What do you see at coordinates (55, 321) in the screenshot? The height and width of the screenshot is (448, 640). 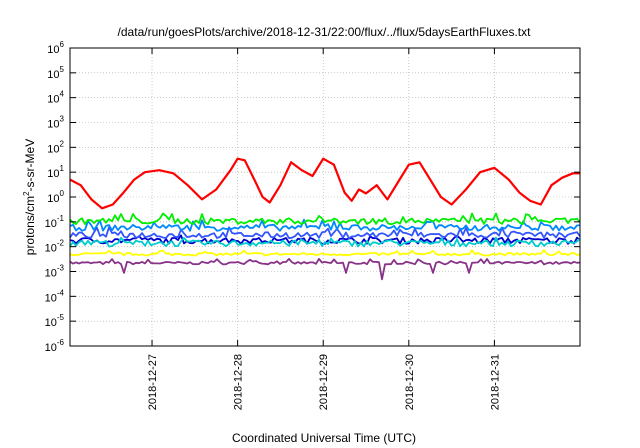 I see `y-tick-label: 10⁻⁵` at bounding box center [55, 321].